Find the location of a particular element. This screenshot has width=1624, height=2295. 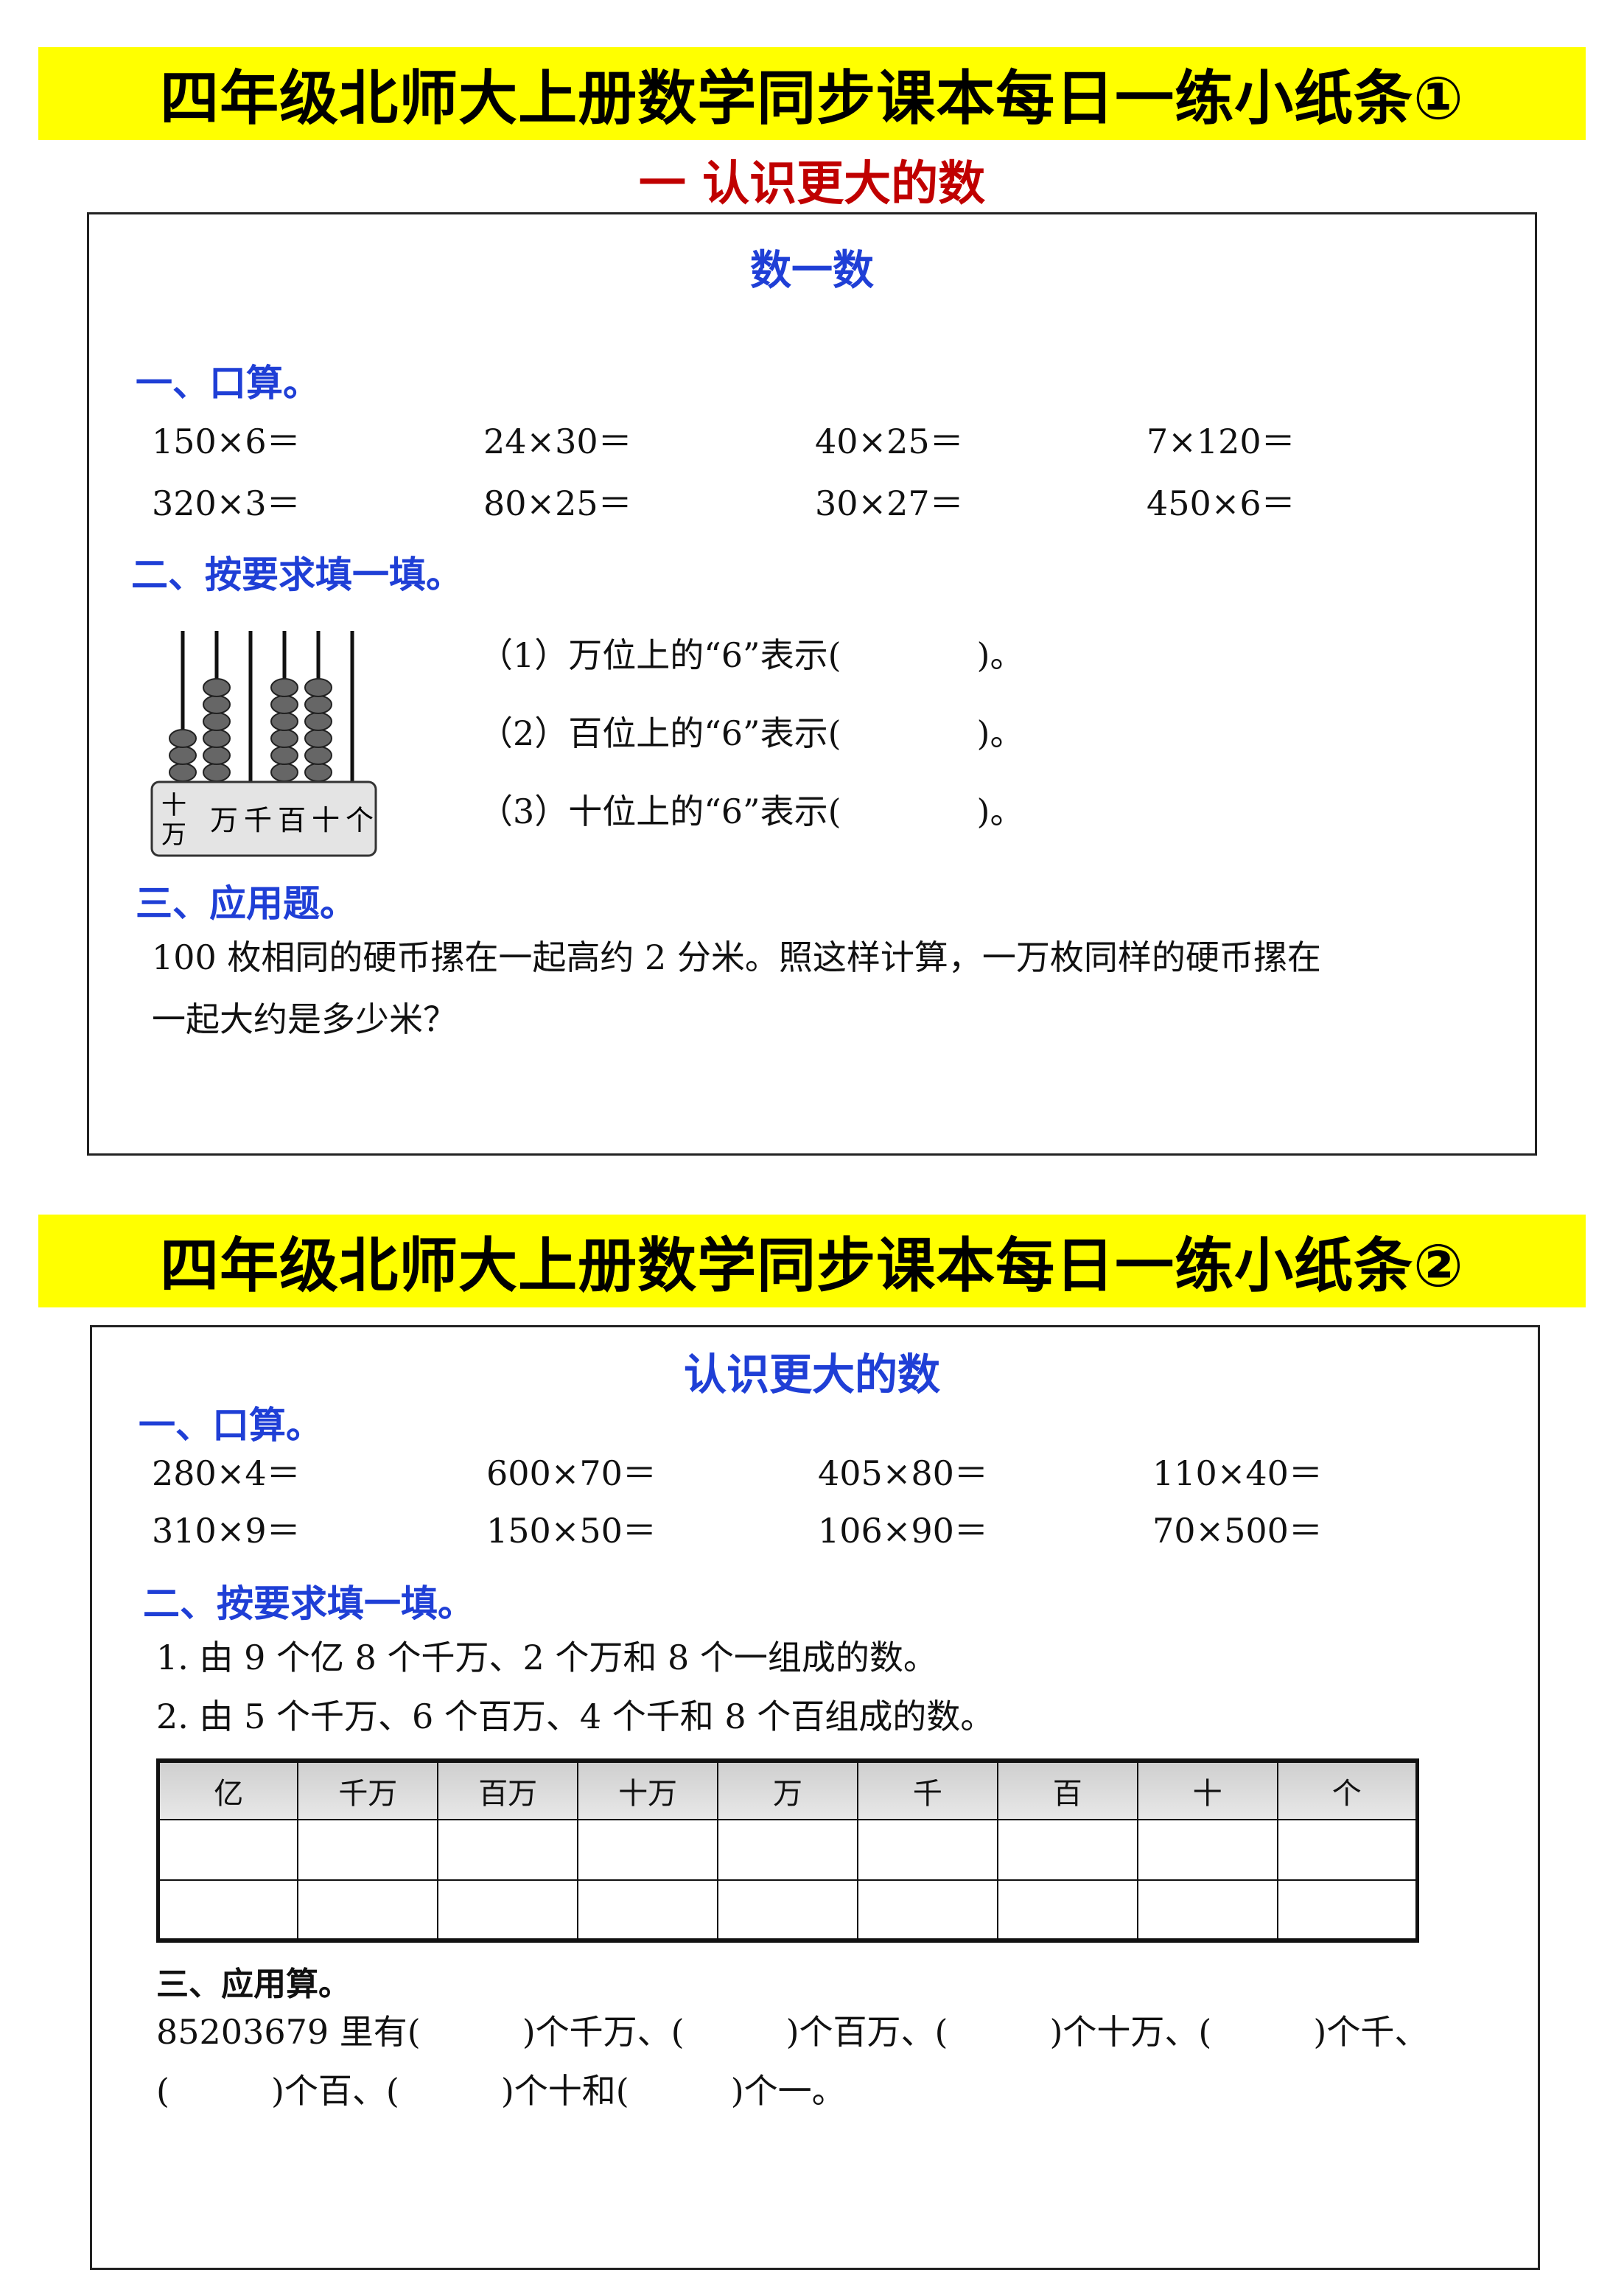

fill-item: 2. 由 5 个千万、6 个百万、4 个千和 8 个百组成的数。 is located at coordinates (575, 1716).